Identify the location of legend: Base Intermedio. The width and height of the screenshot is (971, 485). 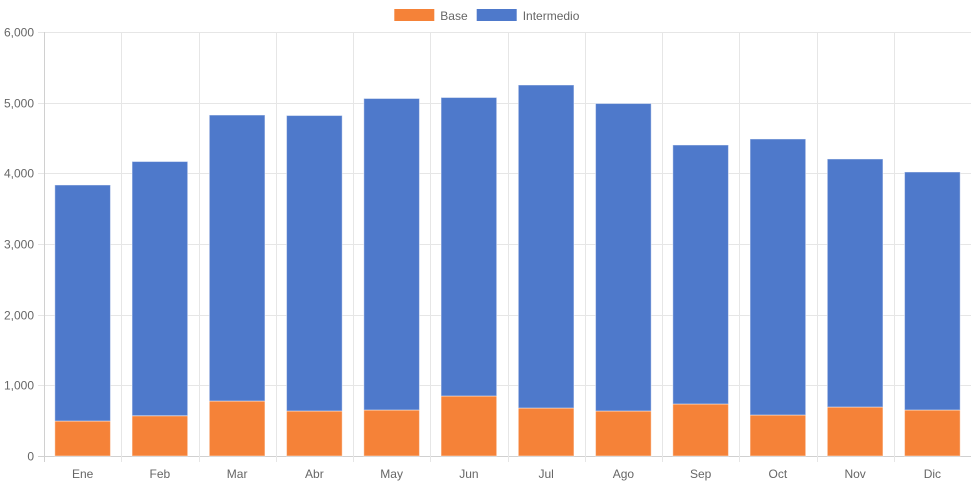
(487, 16).